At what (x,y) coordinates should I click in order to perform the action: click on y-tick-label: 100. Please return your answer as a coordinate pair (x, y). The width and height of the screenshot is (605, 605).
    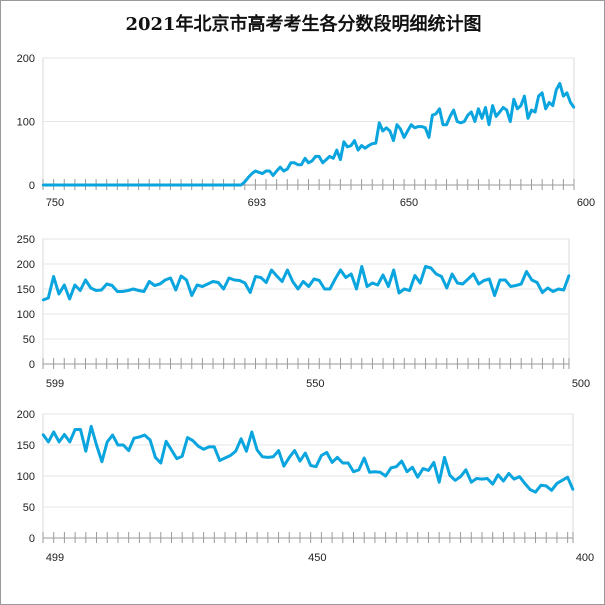
    Looking at the image, I should click on (26, 123).